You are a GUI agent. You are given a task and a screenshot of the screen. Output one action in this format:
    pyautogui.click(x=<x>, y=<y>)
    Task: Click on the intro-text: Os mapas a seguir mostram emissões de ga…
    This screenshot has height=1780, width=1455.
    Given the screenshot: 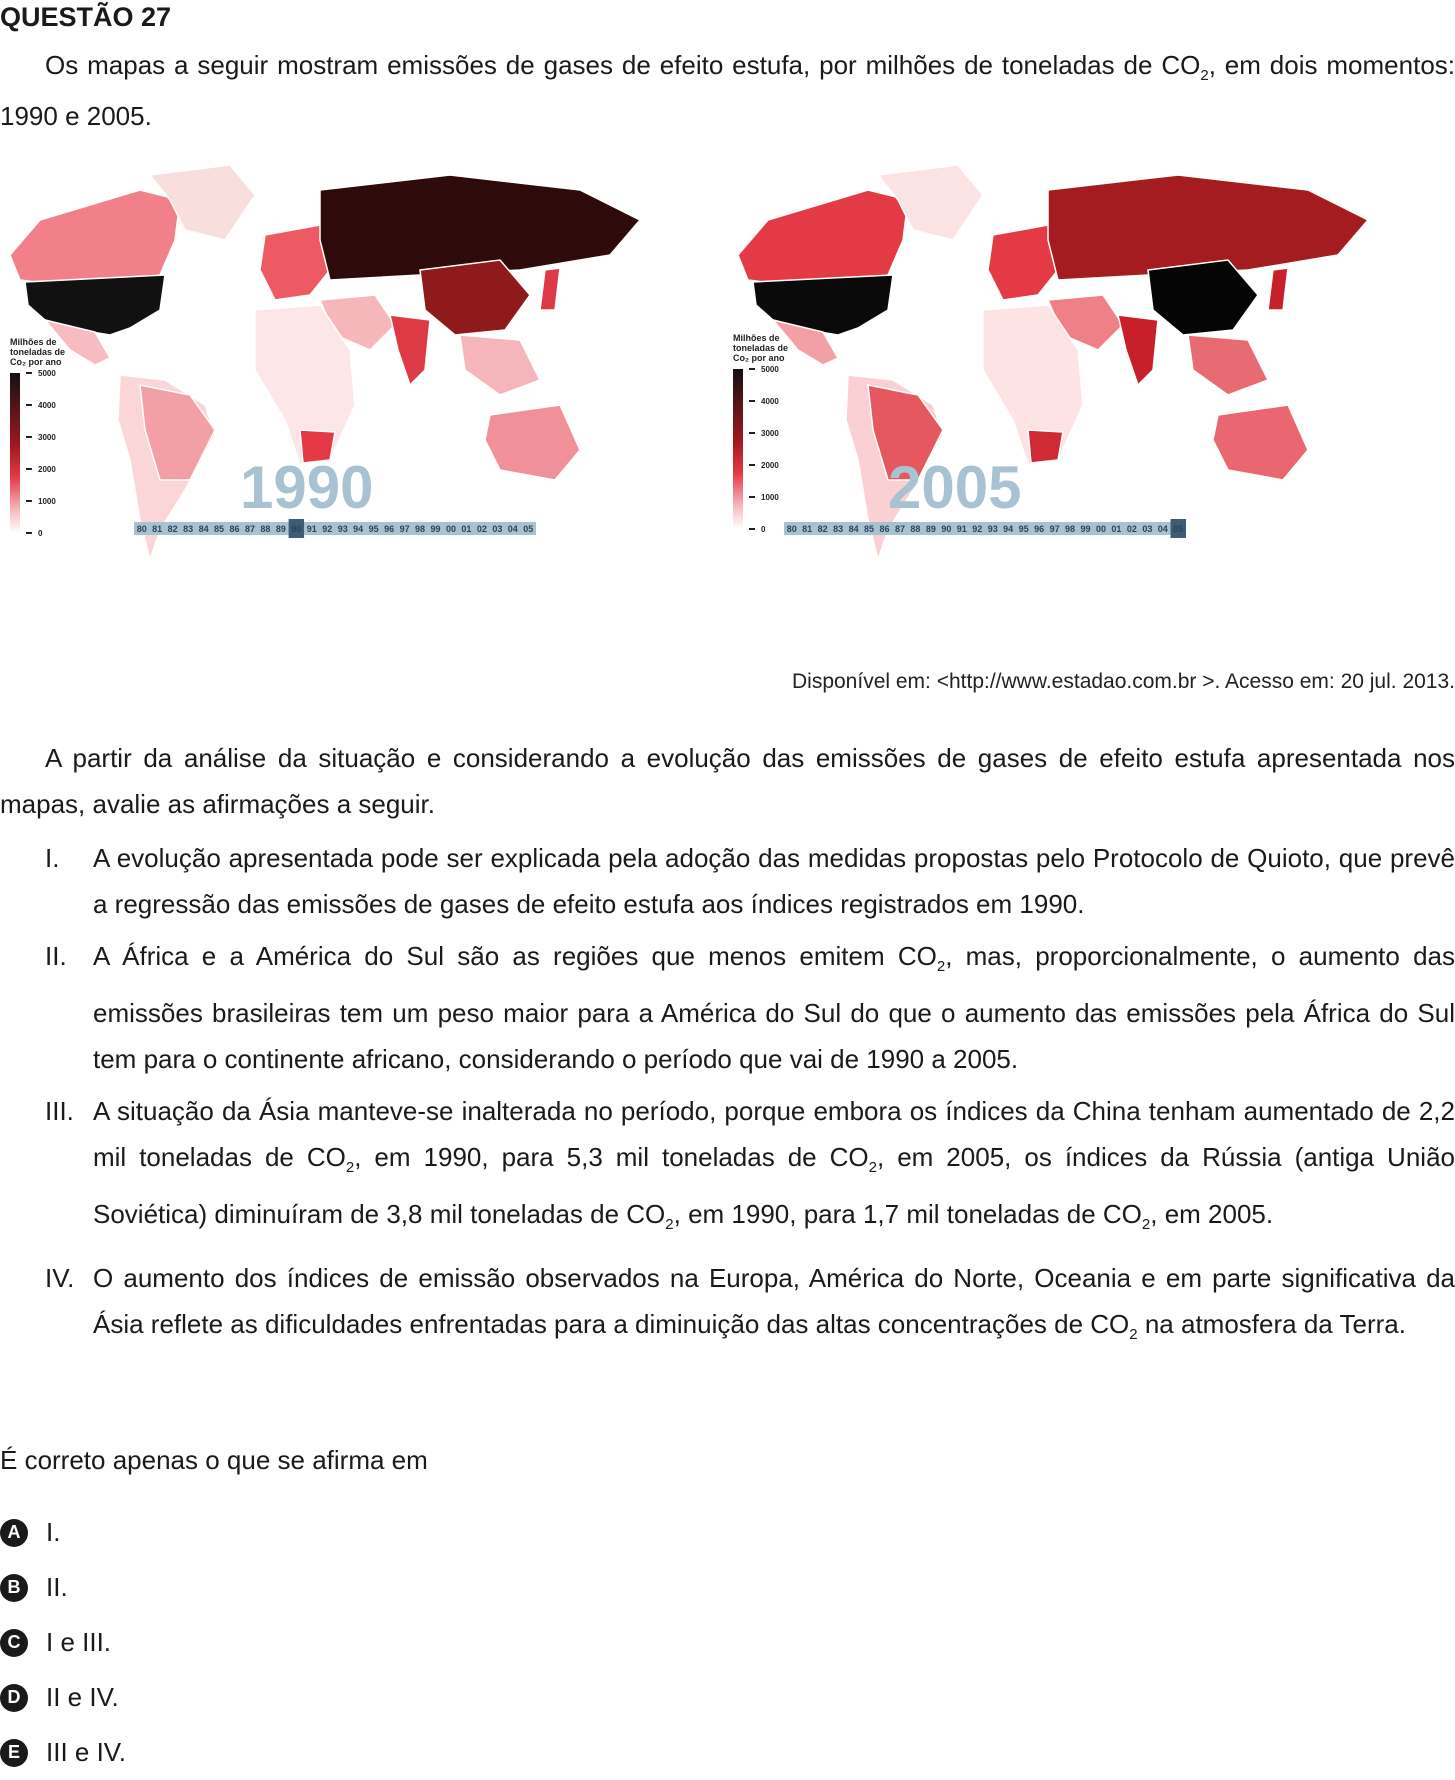 What is the action you would take?
    pyautogui.click(x=623, y=65)
    